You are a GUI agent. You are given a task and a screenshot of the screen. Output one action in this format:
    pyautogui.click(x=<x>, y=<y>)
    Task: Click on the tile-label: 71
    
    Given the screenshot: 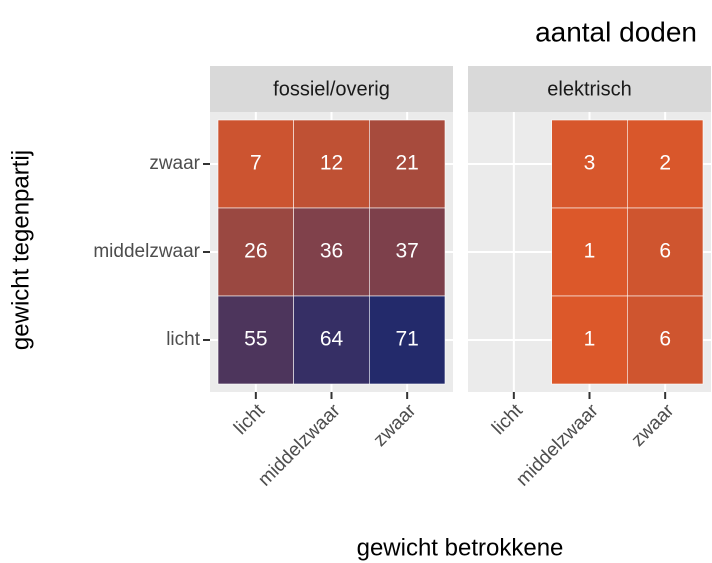 What is the action you would take?
    pyautogui.click(x=406, y=339)
    